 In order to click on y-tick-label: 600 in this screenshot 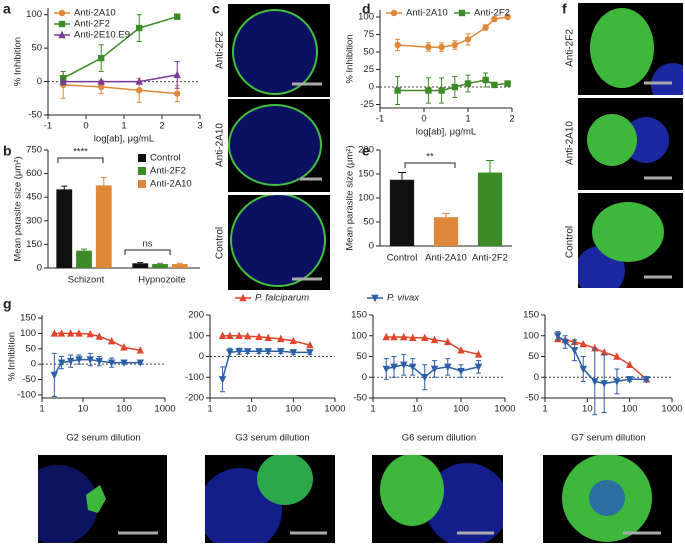, I will do `click(34, 173)`.